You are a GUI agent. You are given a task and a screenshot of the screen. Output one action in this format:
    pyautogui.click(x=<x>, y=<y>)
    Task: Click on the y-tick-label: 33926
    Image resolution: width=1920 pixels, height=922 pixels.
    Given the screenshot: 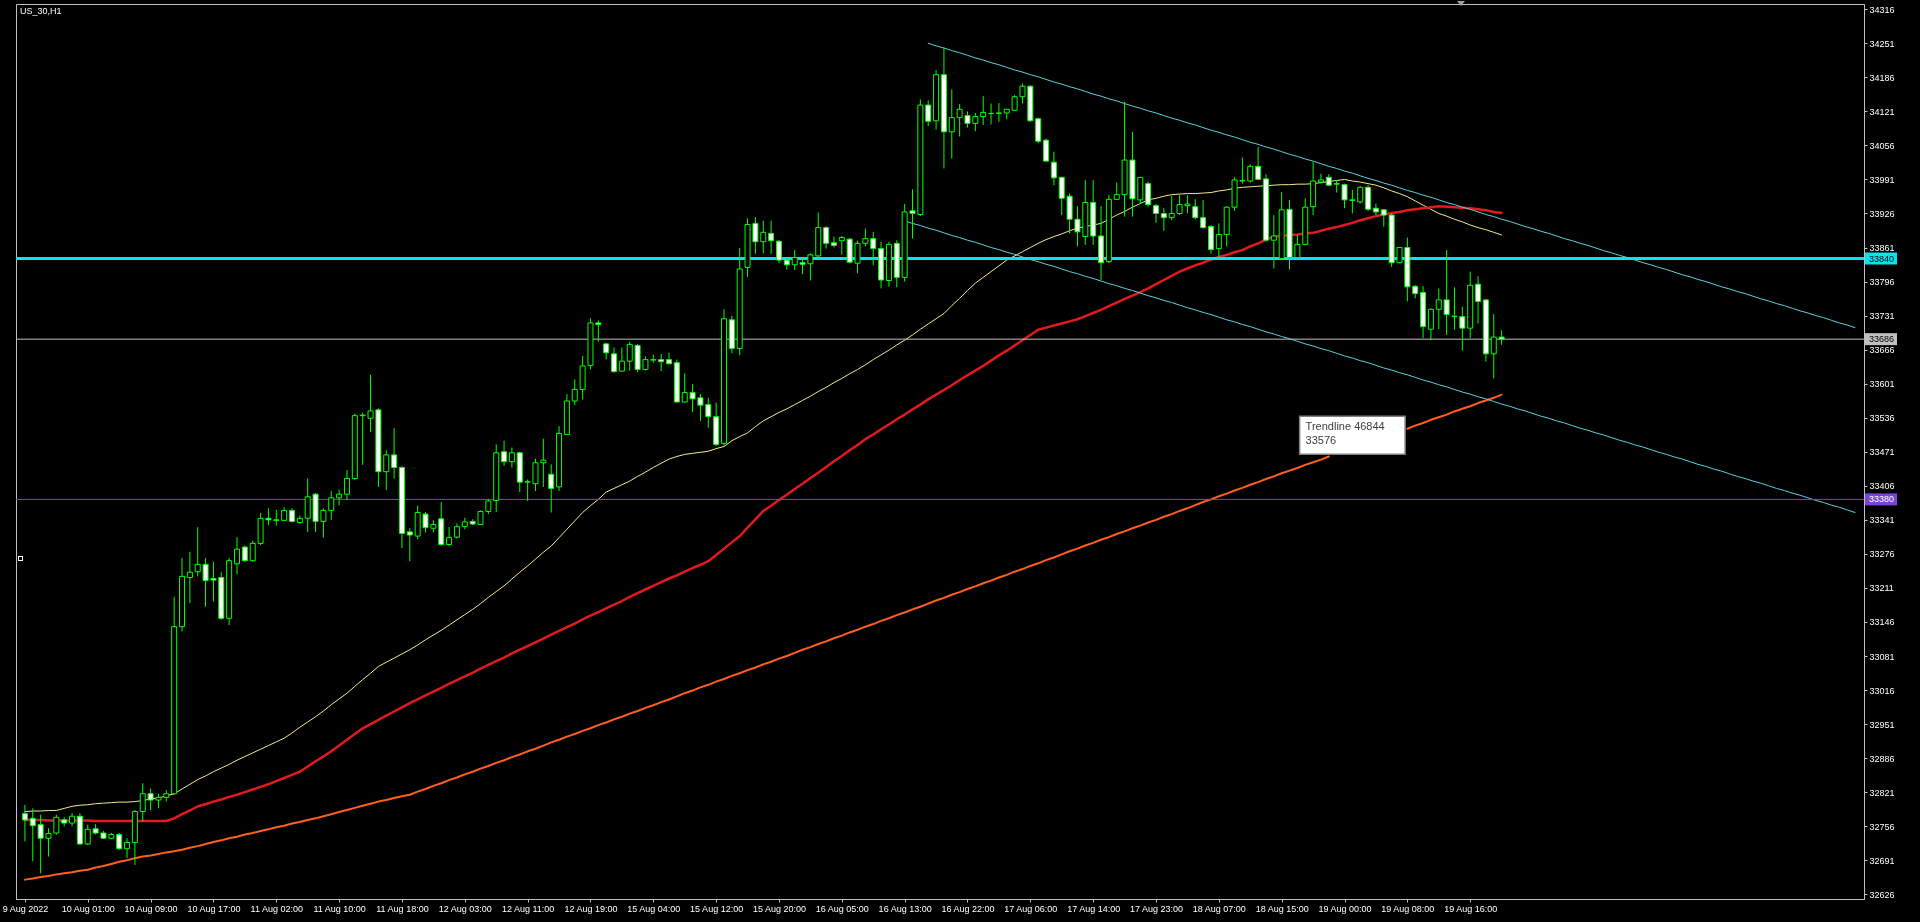 What is the action you would take?
    pyautogui.click(x=1882, y=213)
    